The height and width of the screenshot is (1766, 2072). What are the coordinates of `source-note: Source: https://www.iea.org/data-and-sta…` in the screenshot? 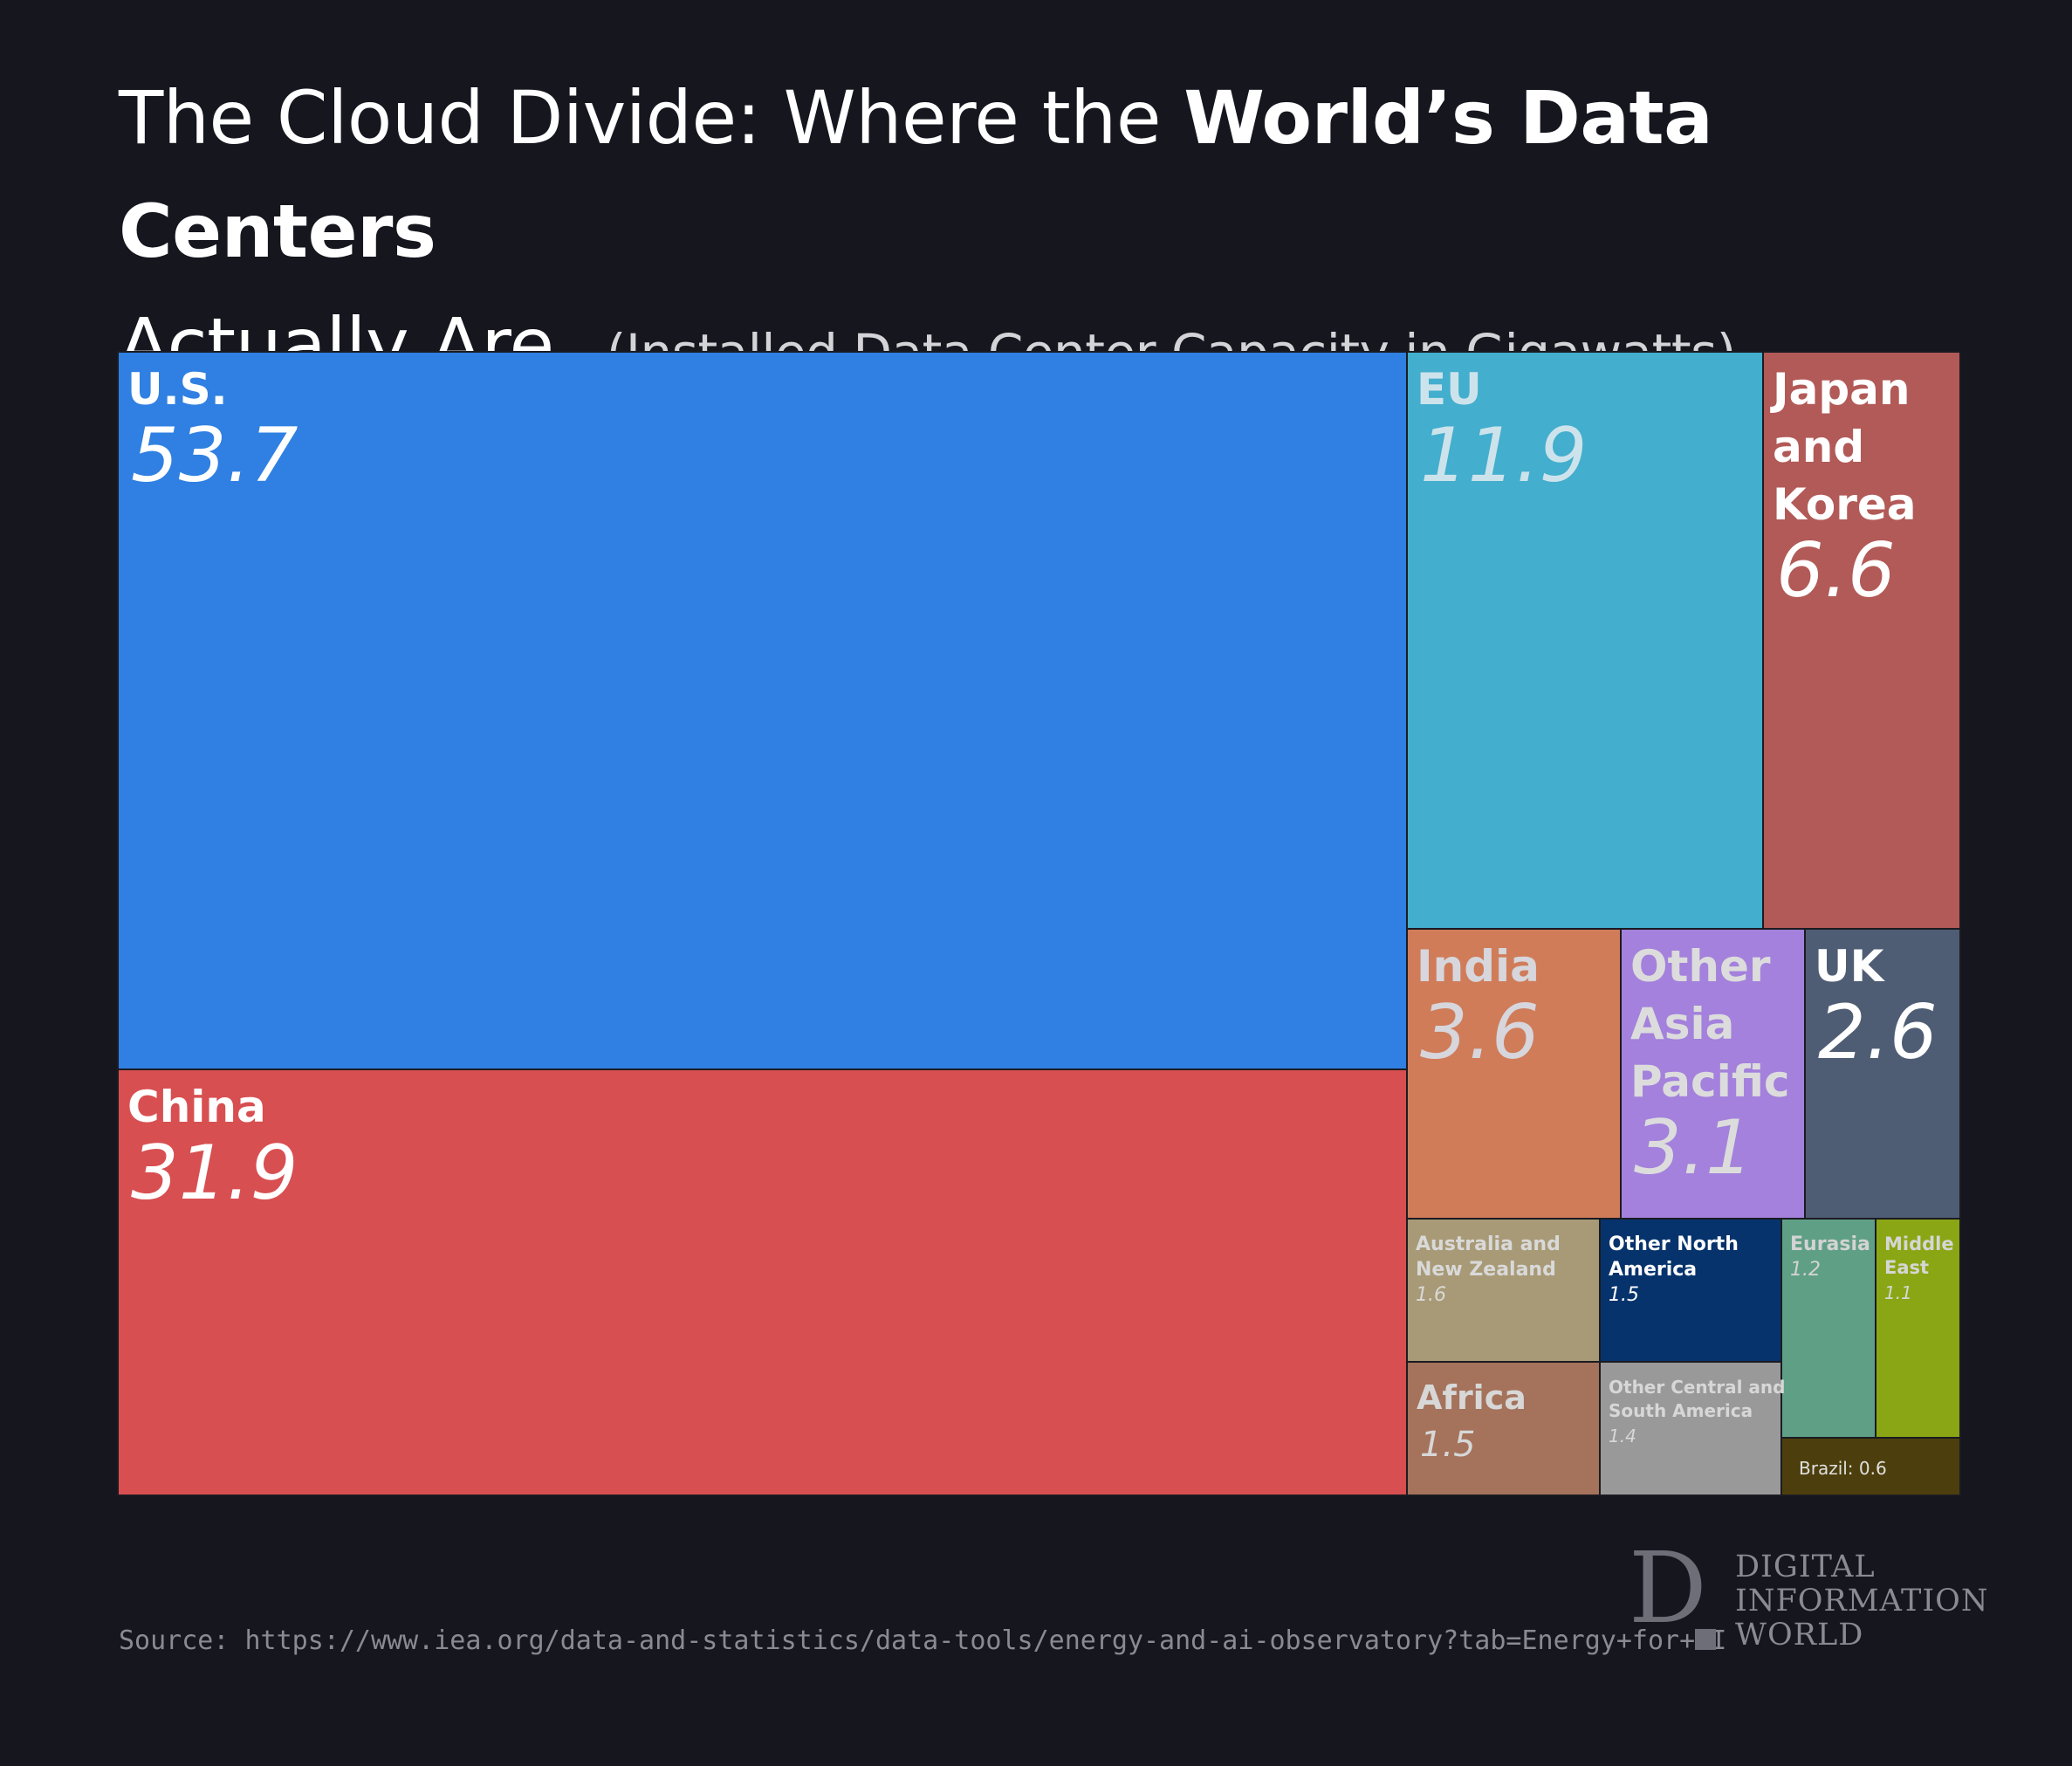 It's located at (923, 1640).